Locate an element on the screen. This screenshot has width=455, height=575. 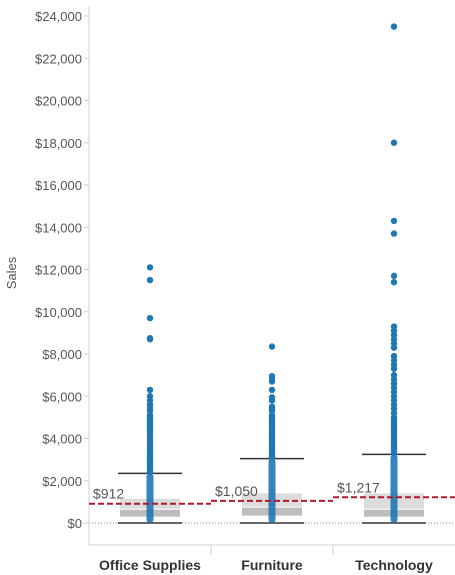
y-tick-label: $0 is located at coordinates (75, 523).